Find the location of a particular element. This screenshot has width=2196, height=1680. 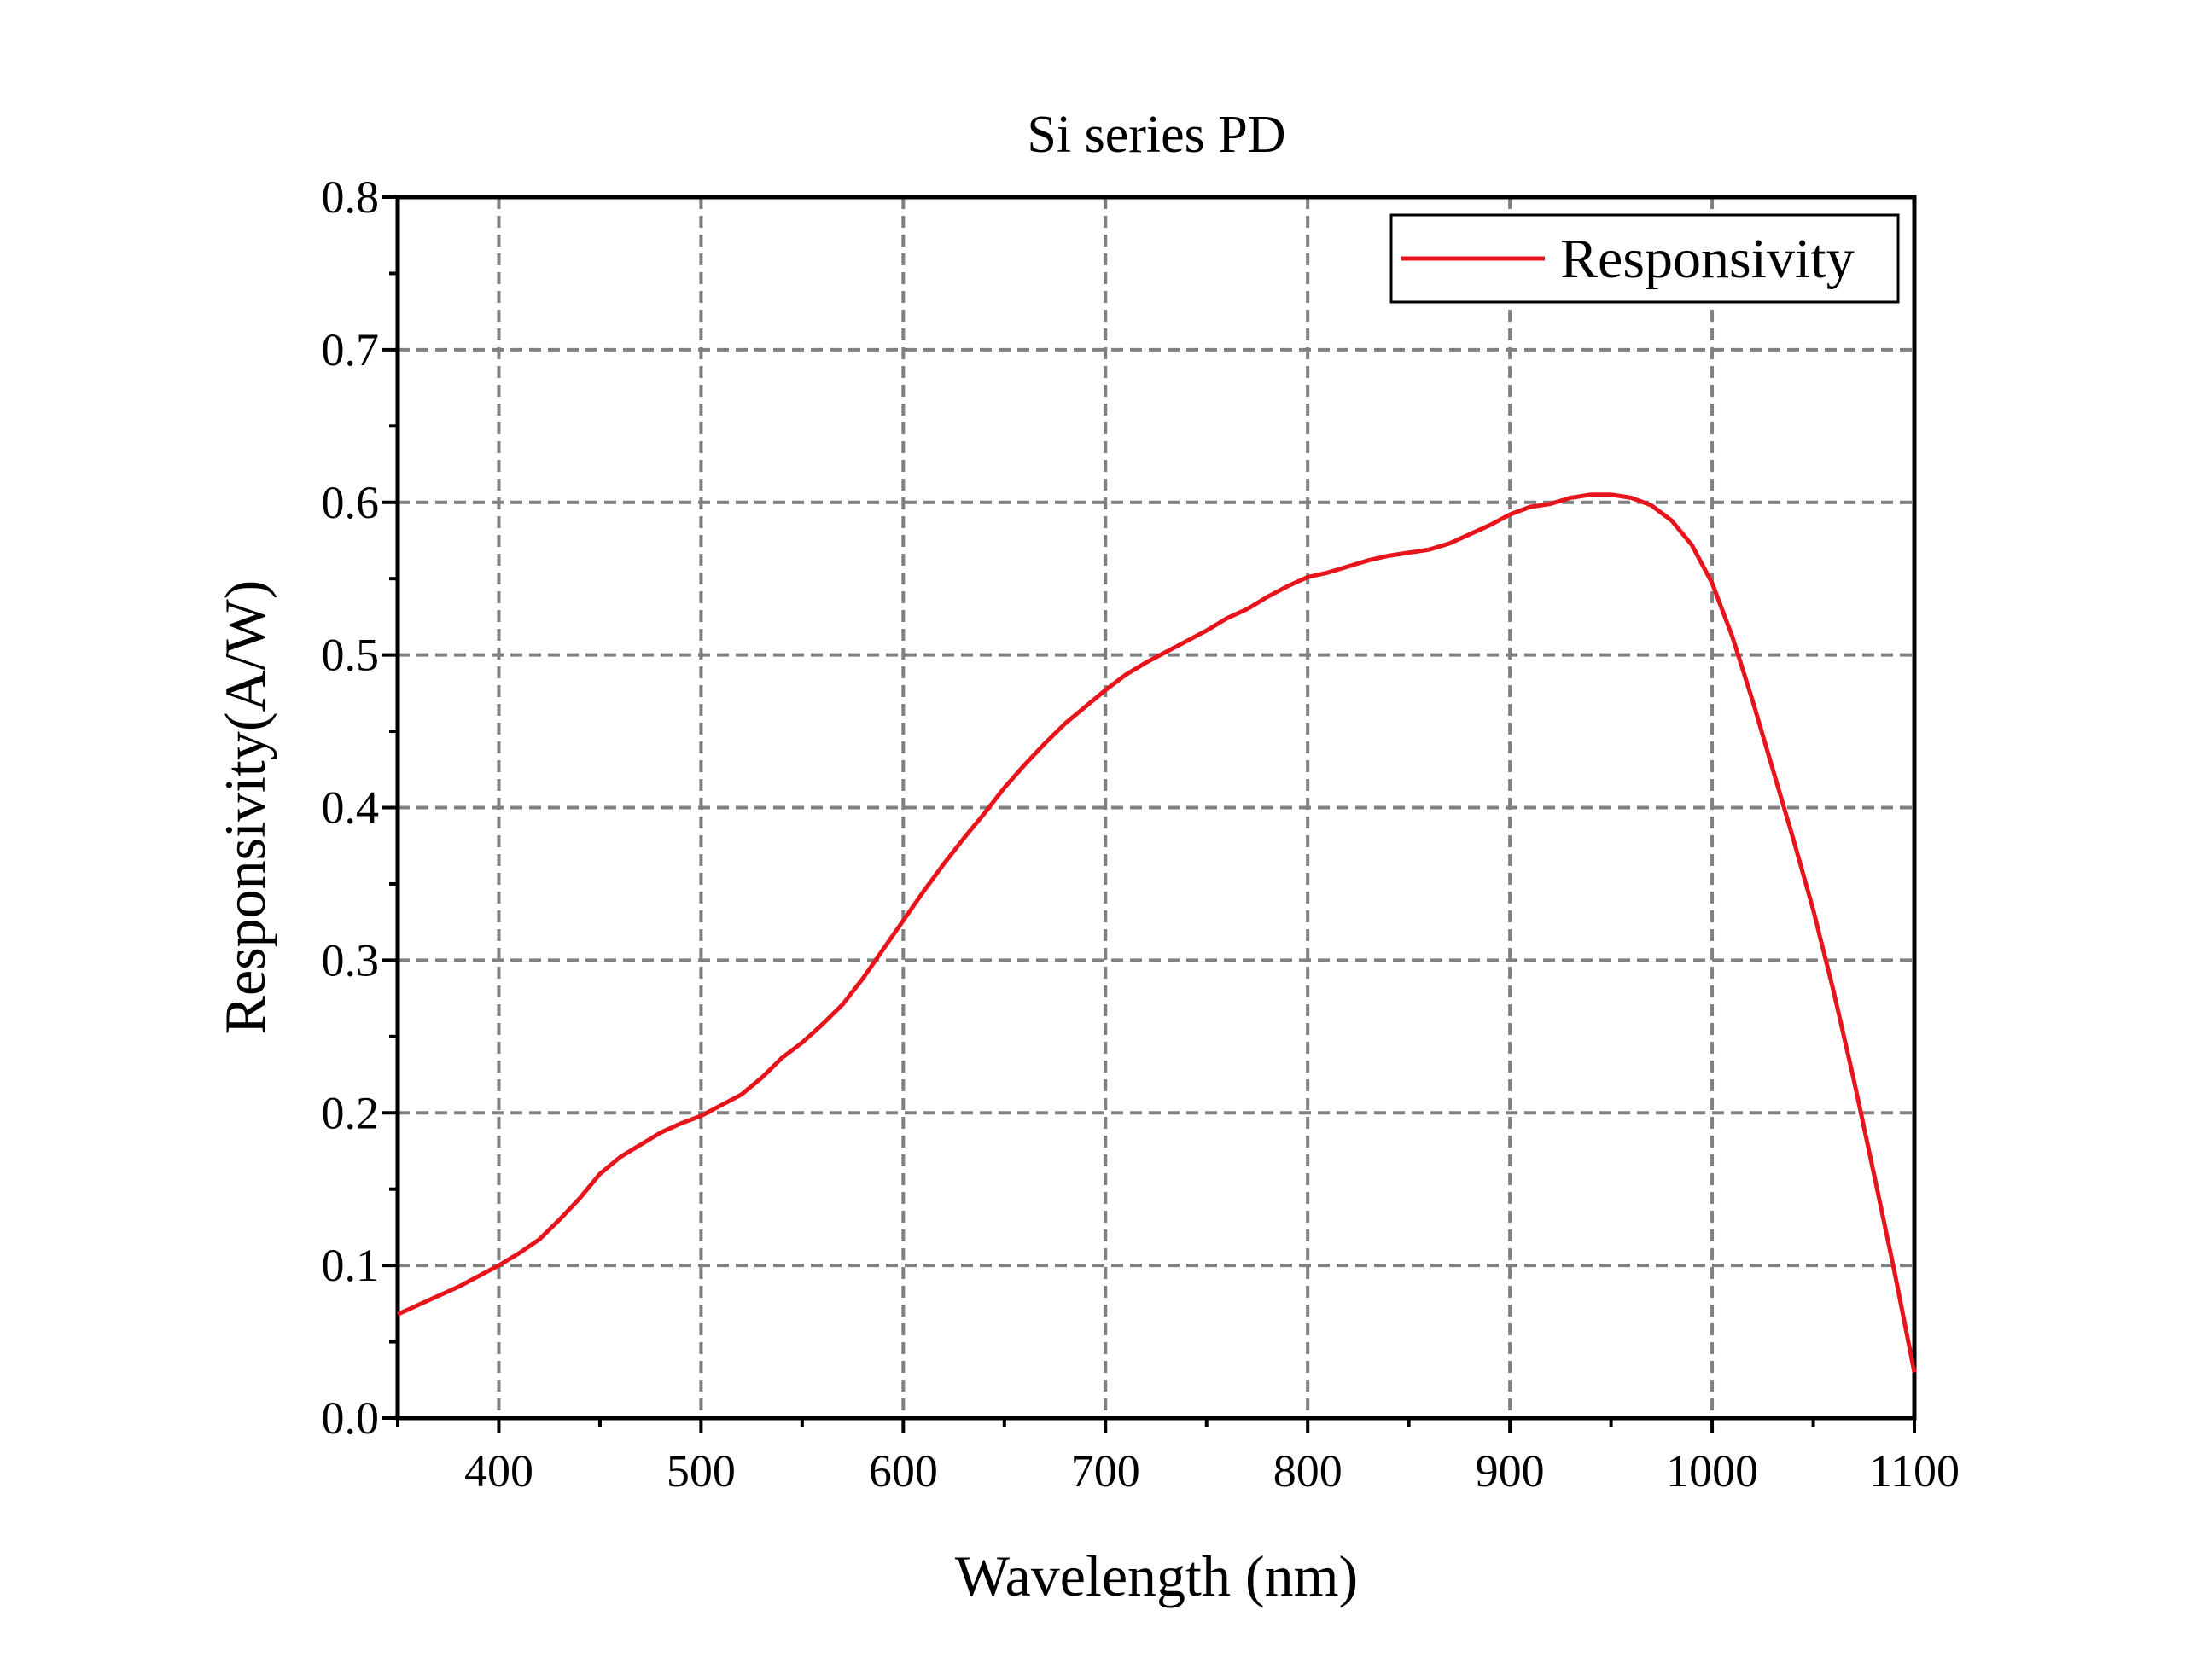

x-tick-label: 1100 is located at coordinates (1914, 1471).